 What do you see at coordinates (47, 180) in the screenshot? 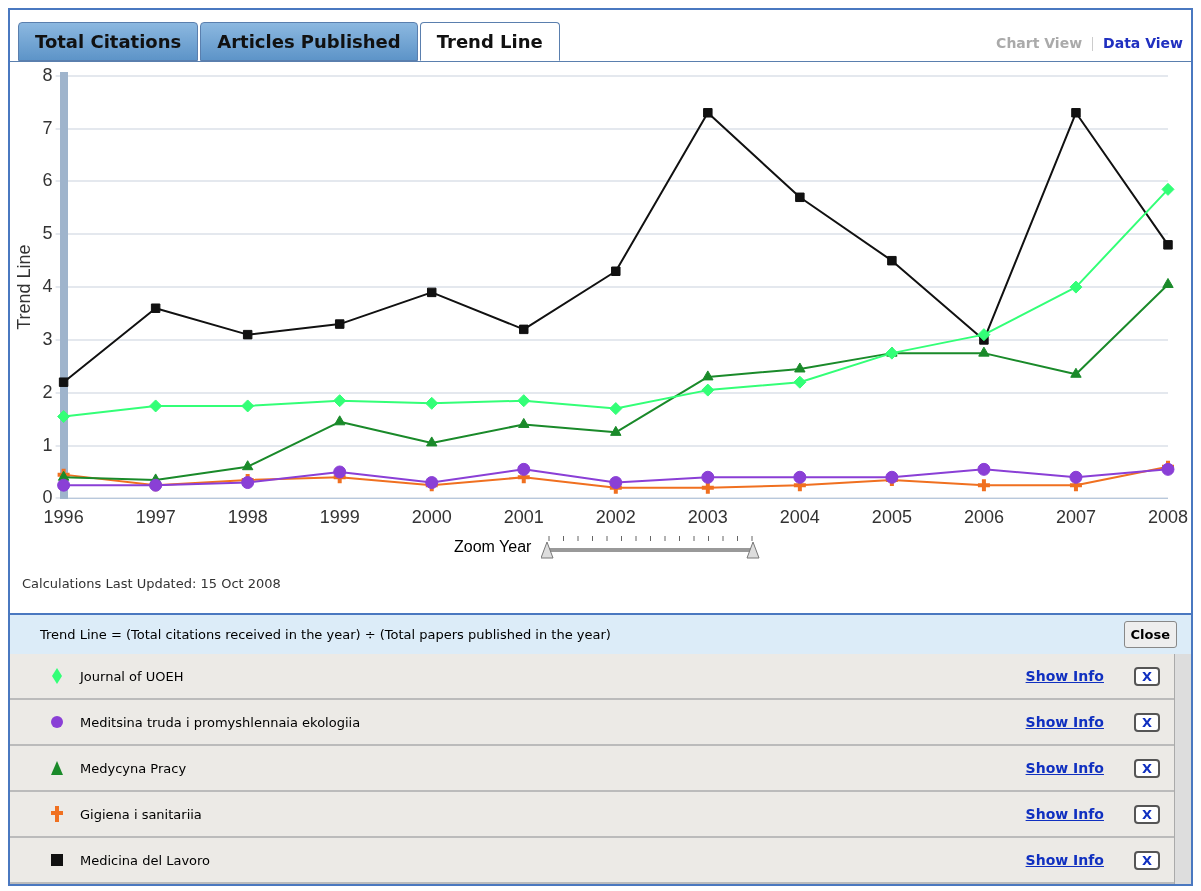
I see `y-tick-label: 6` at bounding box center [47, 180].